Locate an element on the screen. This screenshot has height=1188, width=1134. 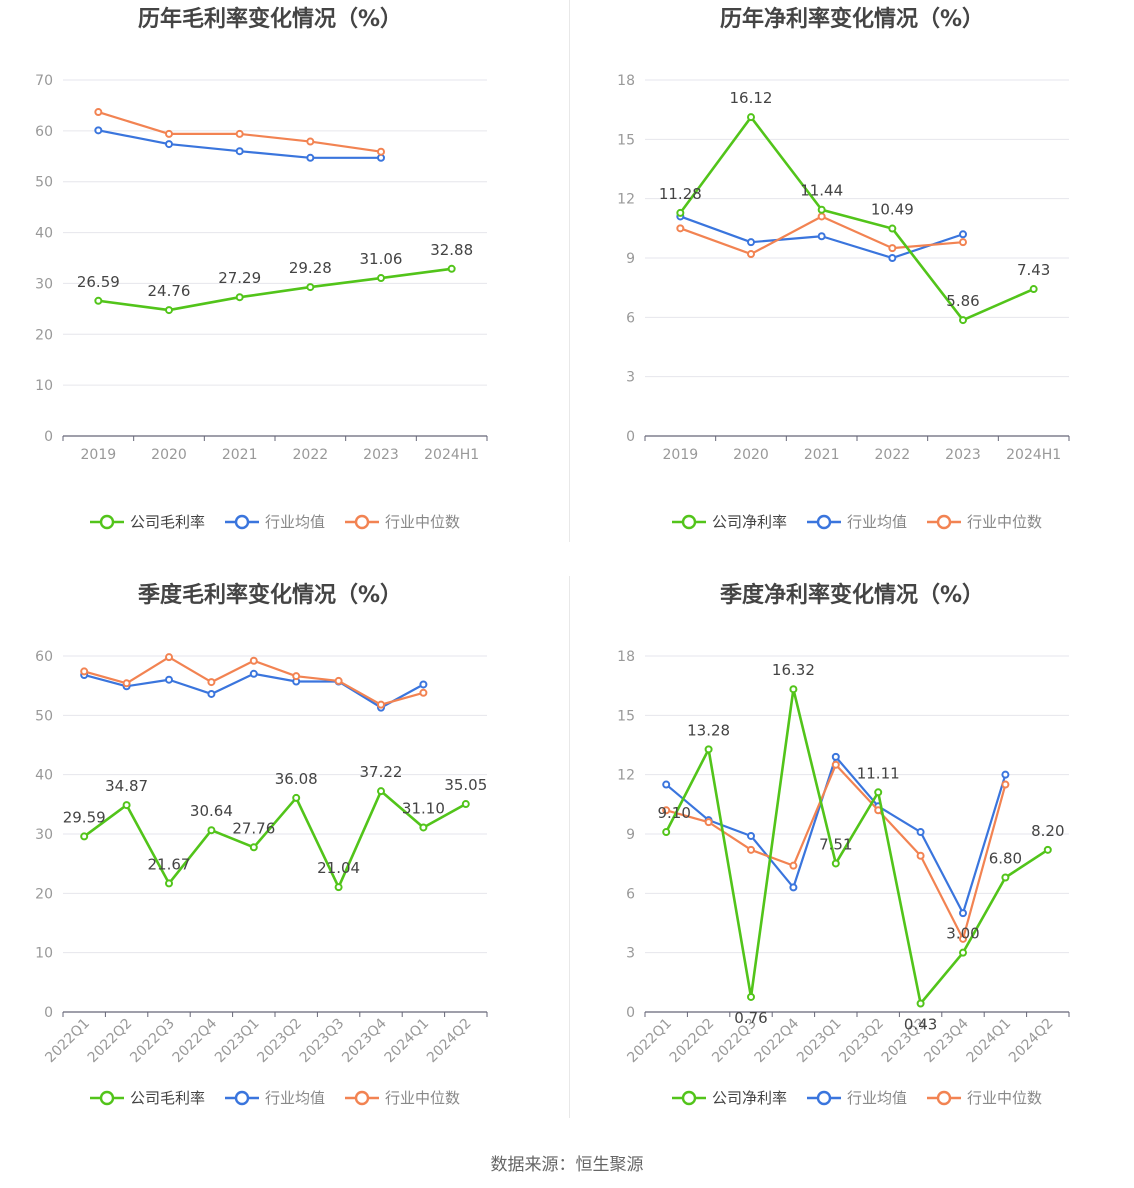
x-tick-label: 2022 is located at coordinates (311, 455).